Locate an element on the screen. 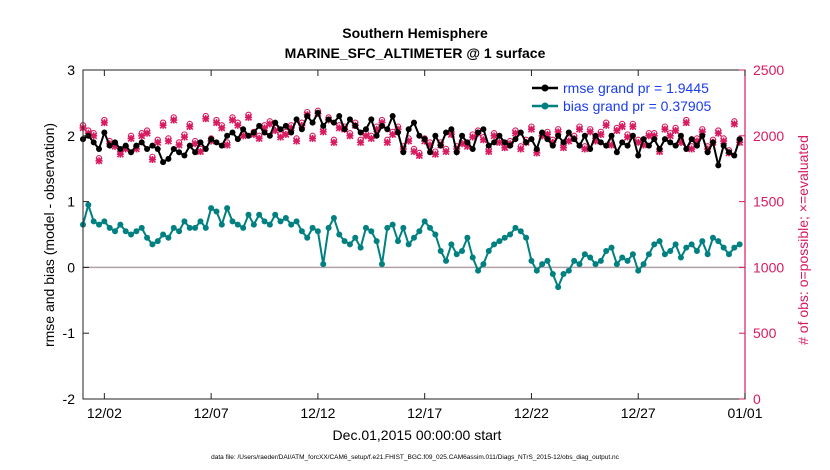 The height and width of the screenshot is (470, 830). x-tick-label: 12/17 is located at coordinates (424, 413).